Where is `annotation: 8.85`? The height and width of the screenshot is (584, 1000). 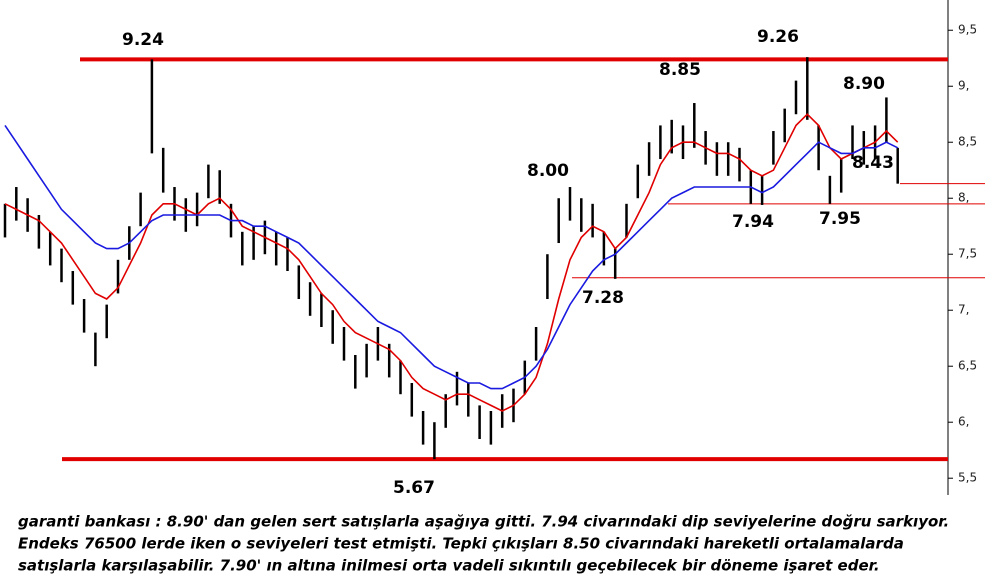 annotation: 8.85 is located at coordinates (680, 70).